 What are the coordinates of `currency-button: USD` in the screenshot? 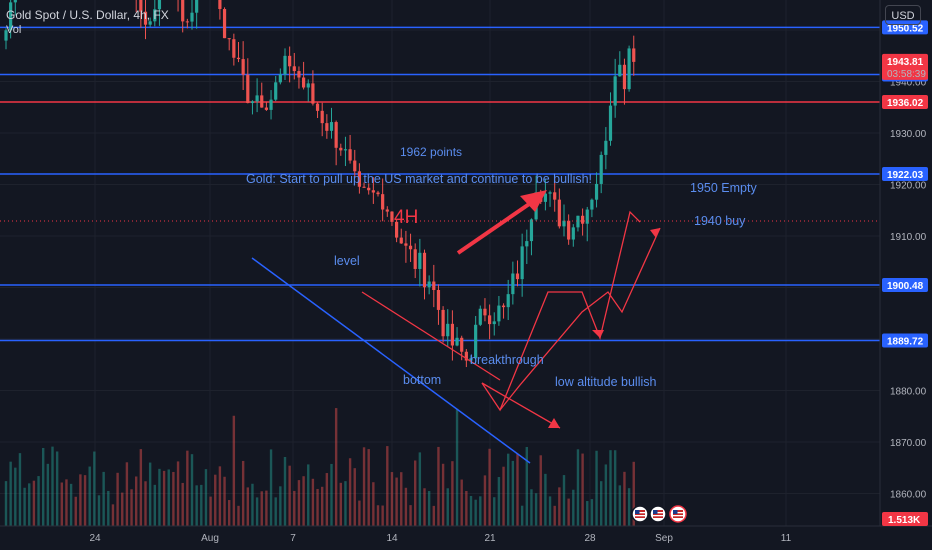 It's located at (903, 15).